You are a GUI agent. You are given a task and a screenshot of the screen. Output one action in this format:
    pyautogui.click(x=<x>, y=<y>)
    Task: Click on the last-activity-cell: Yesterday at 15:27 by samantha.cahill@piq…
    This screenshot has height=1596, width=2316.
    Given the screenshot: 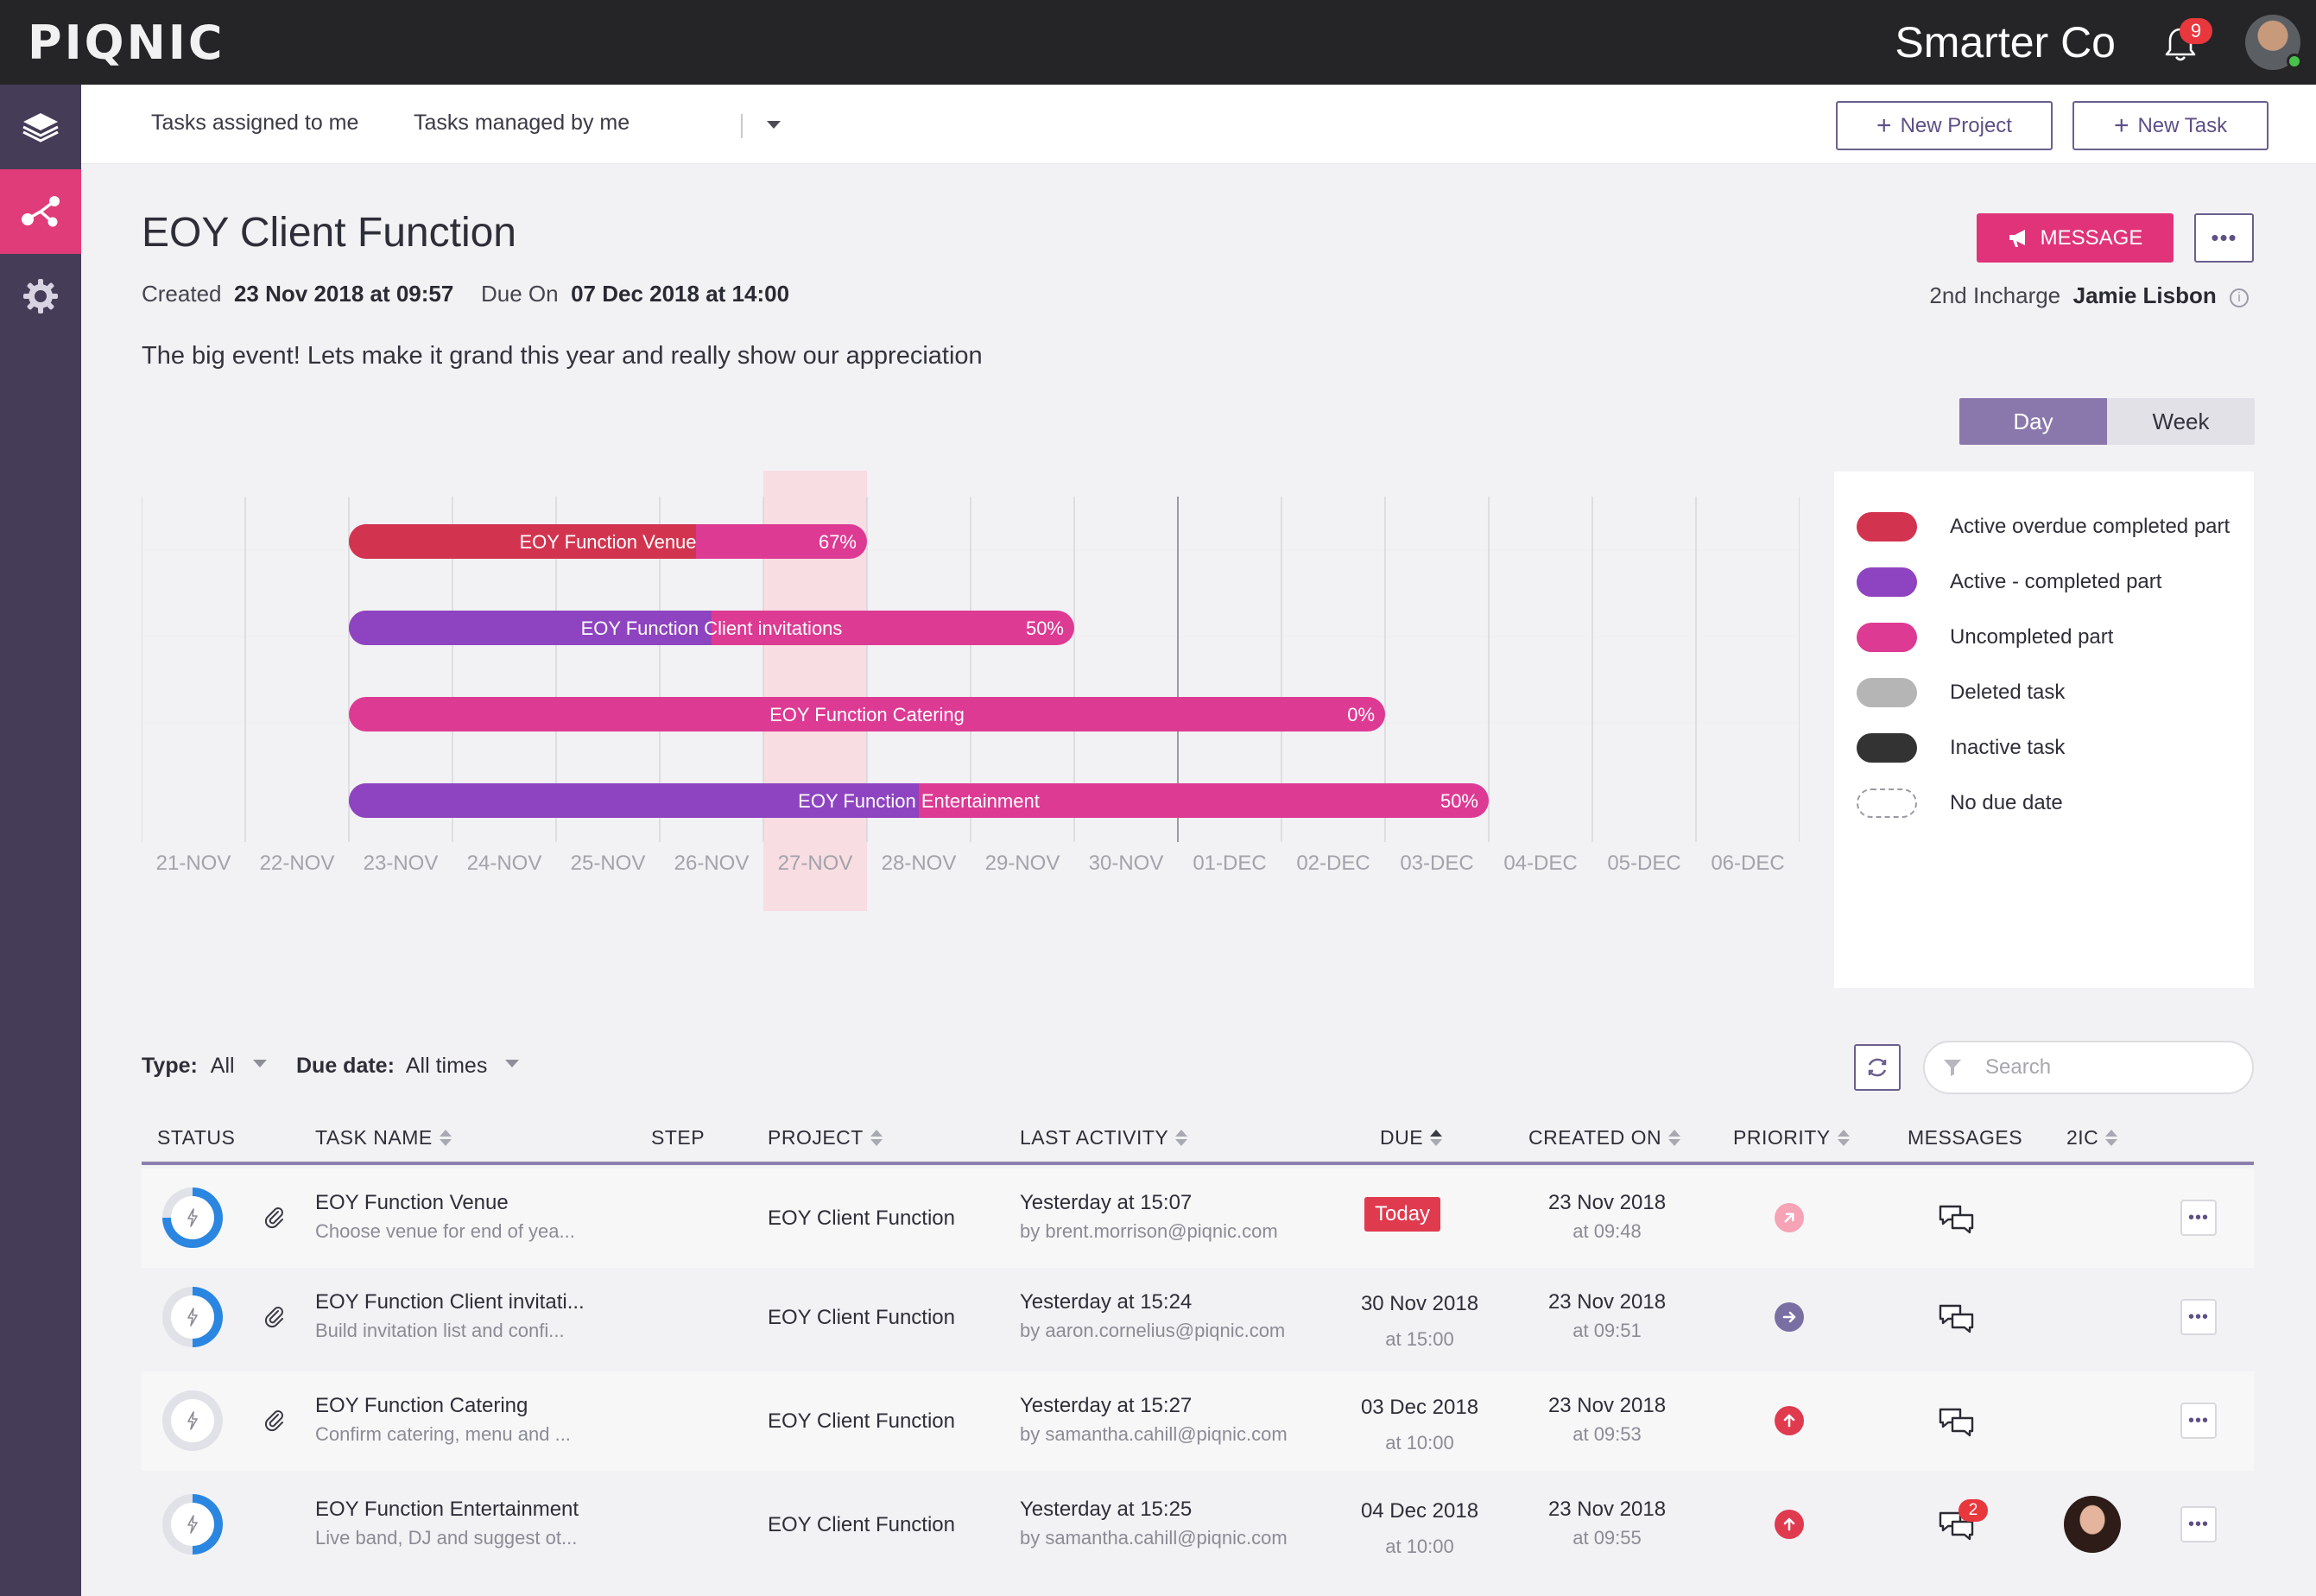 What is the action you would take?
    pyautogui.click(x=1154, y=1420)
    